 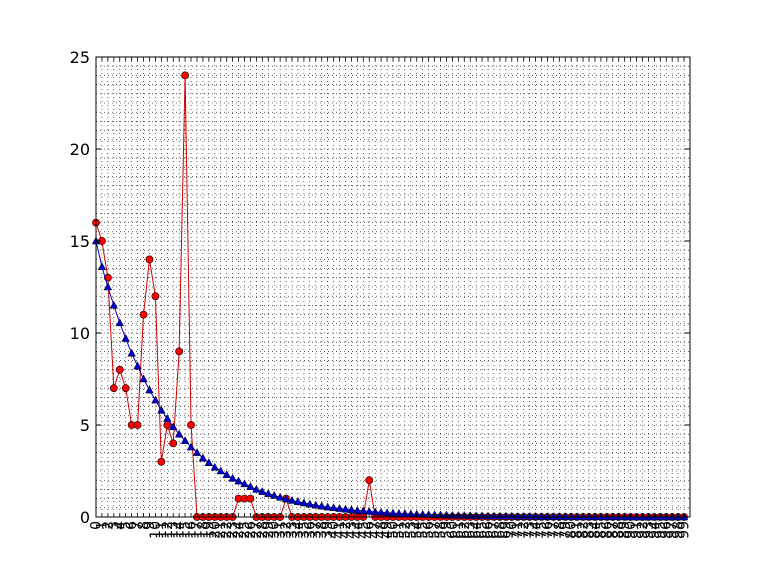 What do you see at coordinates (168, 530) in the screenshot?
I see `x-tick-label: 12` at bounding box center [168, 530].